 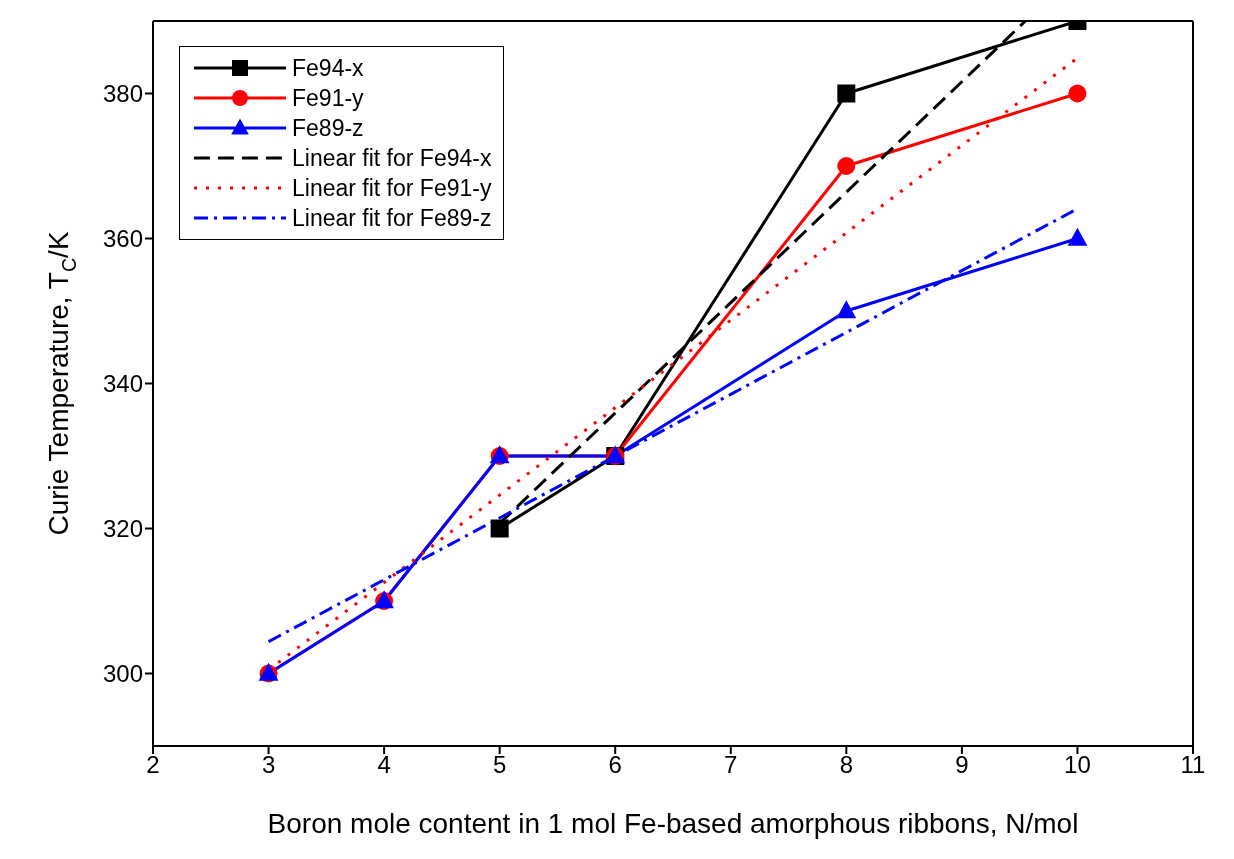 What do you see at coordinates (1077, 765) in the screenshot?
I see `x-tick-label: 10` at bounding box center [1077, 765].